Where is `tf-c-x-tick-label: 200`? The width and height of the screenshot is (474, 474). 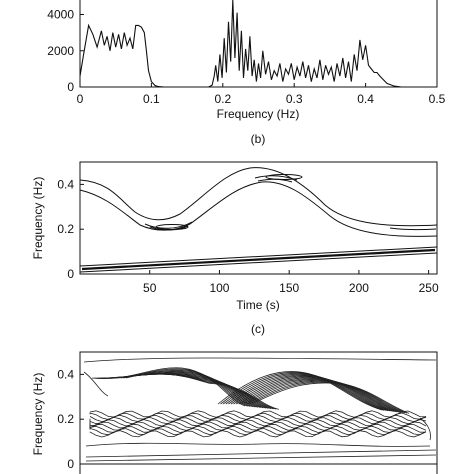 tf-c-x-tick-label: 200 is located at coordinates (359, 288).